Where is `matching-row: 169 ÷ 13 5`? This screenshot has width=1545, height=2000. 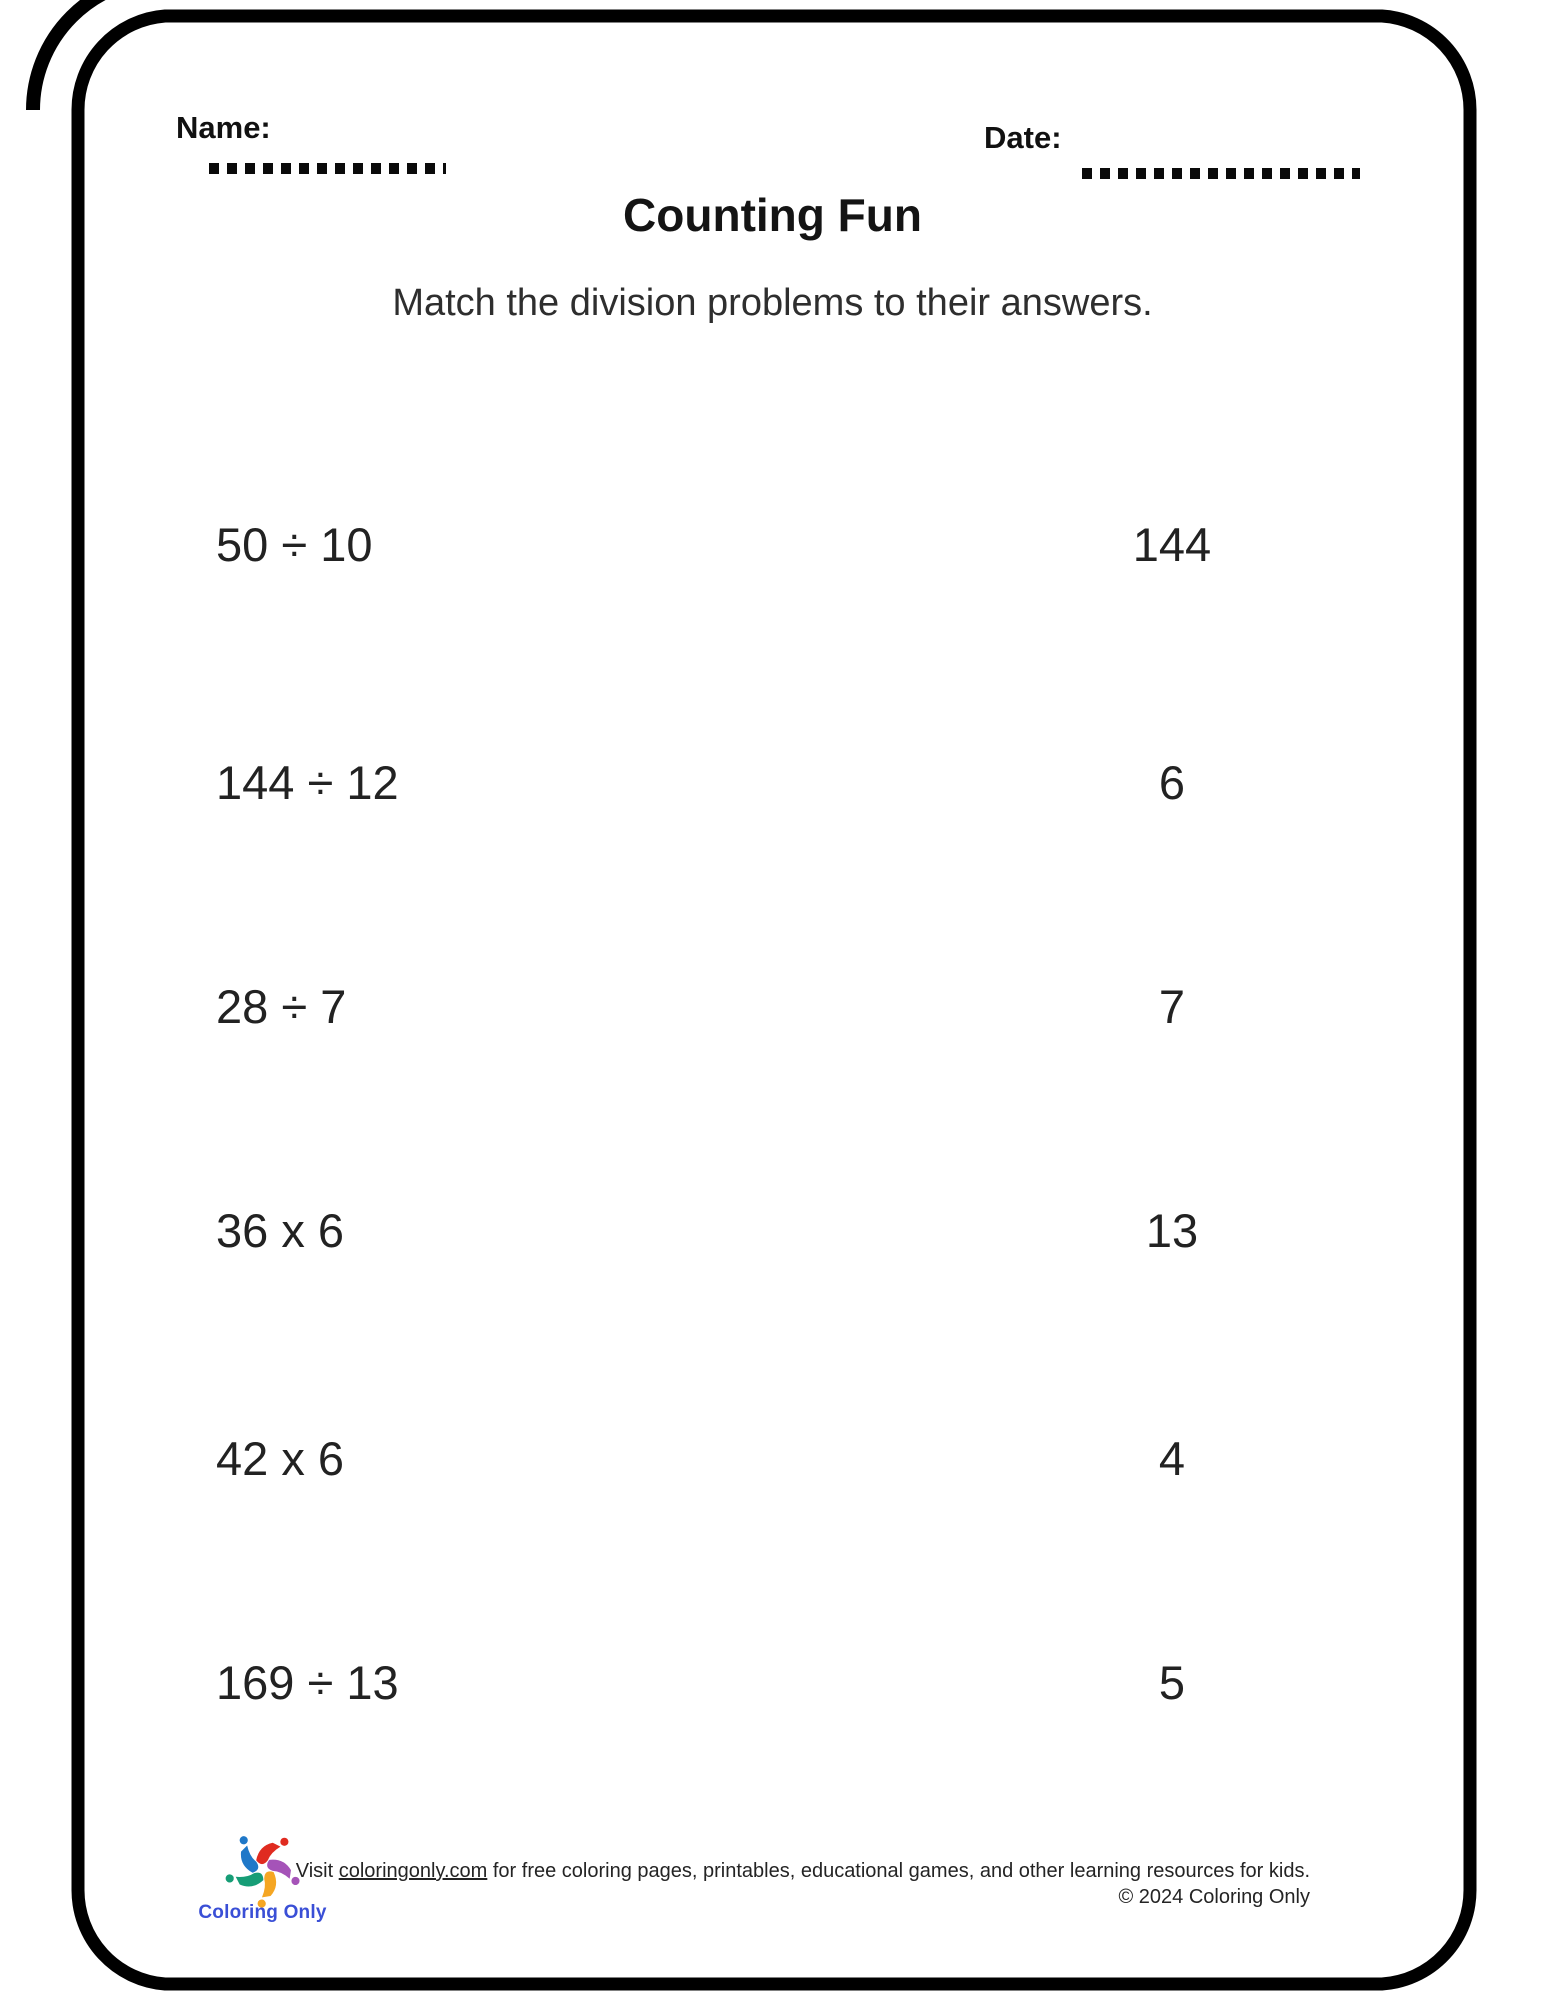
matching-row: 169 ÷ 13 5 is located at coordinates (772, 1683).